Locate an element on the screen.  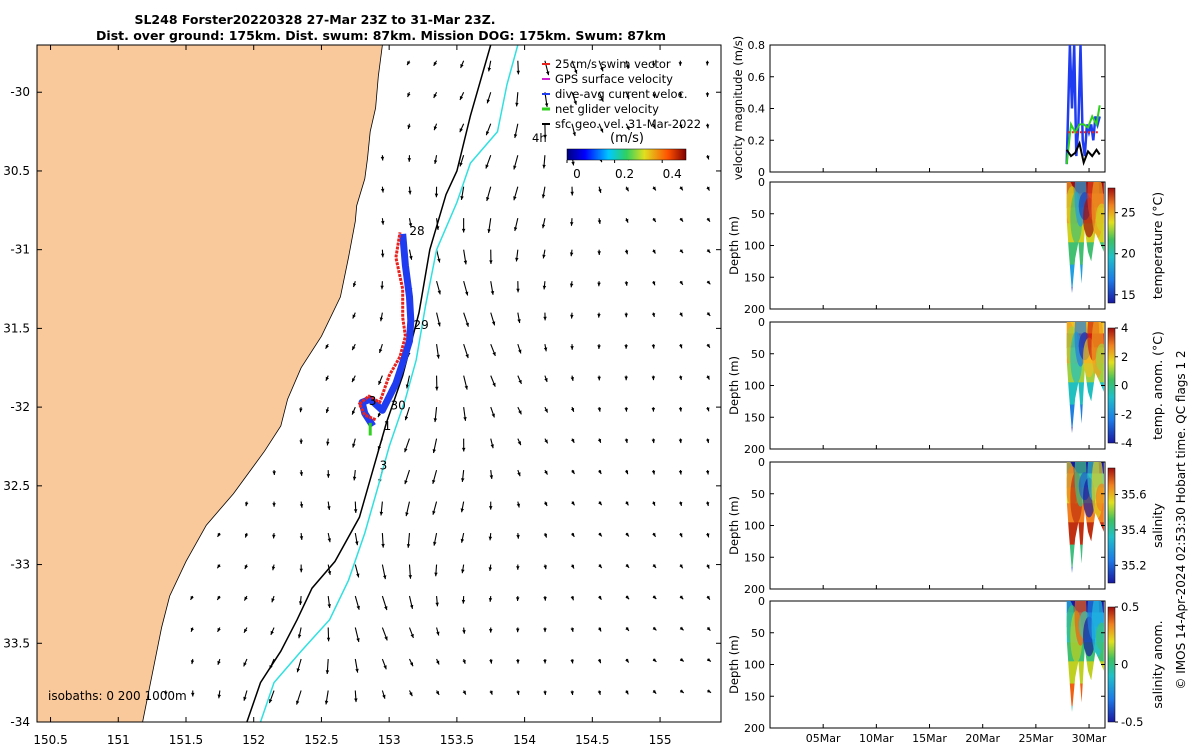
section-colorbar-label: temp. anom. (°C) is located at coordinates (1157, 385).